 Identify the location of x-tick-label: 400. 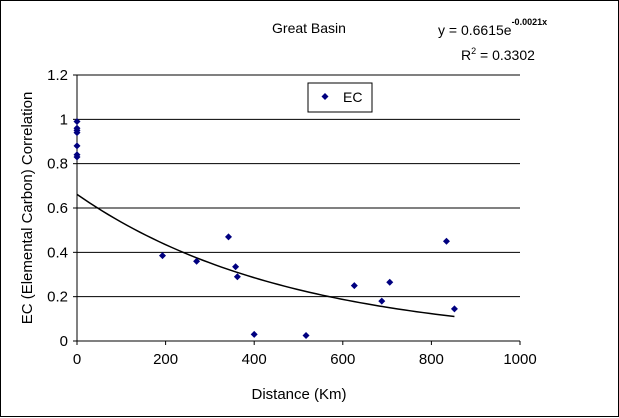
(254, 359).